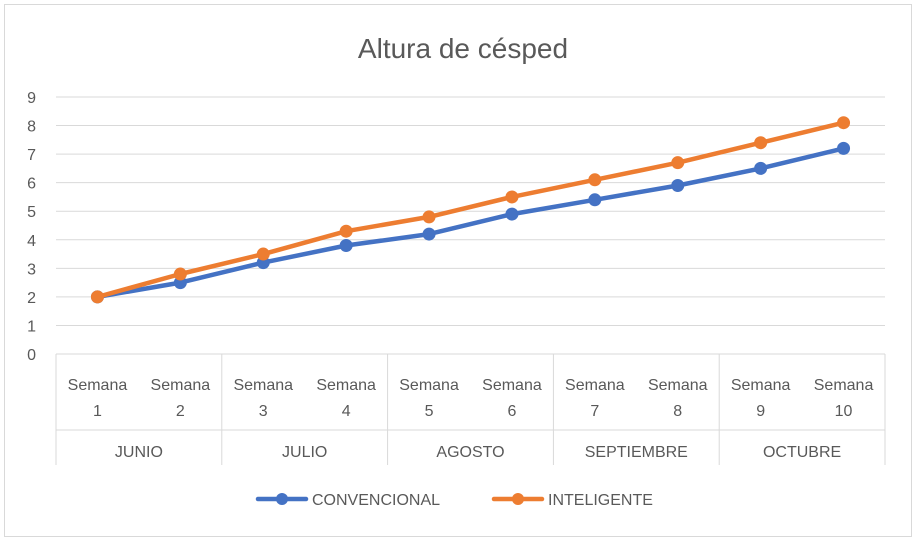 The width and height of the screenshot is (919, 545). What do you see at coordinates (677, 411) in the screenshot?
I see `x-tick-label-line2: 8` at bounding box center [677, 411].